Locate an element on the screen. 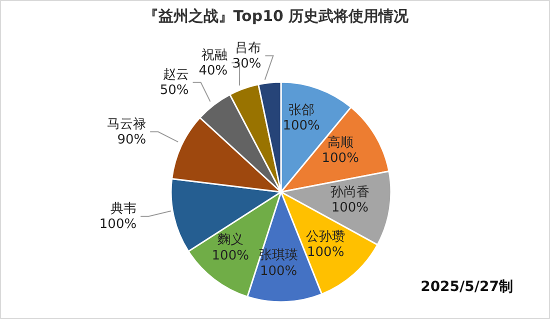 The width and height of the screenshot is (550, 319). chart-title: 『益州之战』Top10 历史武将使用情况 is located at coordinates (276, 16).